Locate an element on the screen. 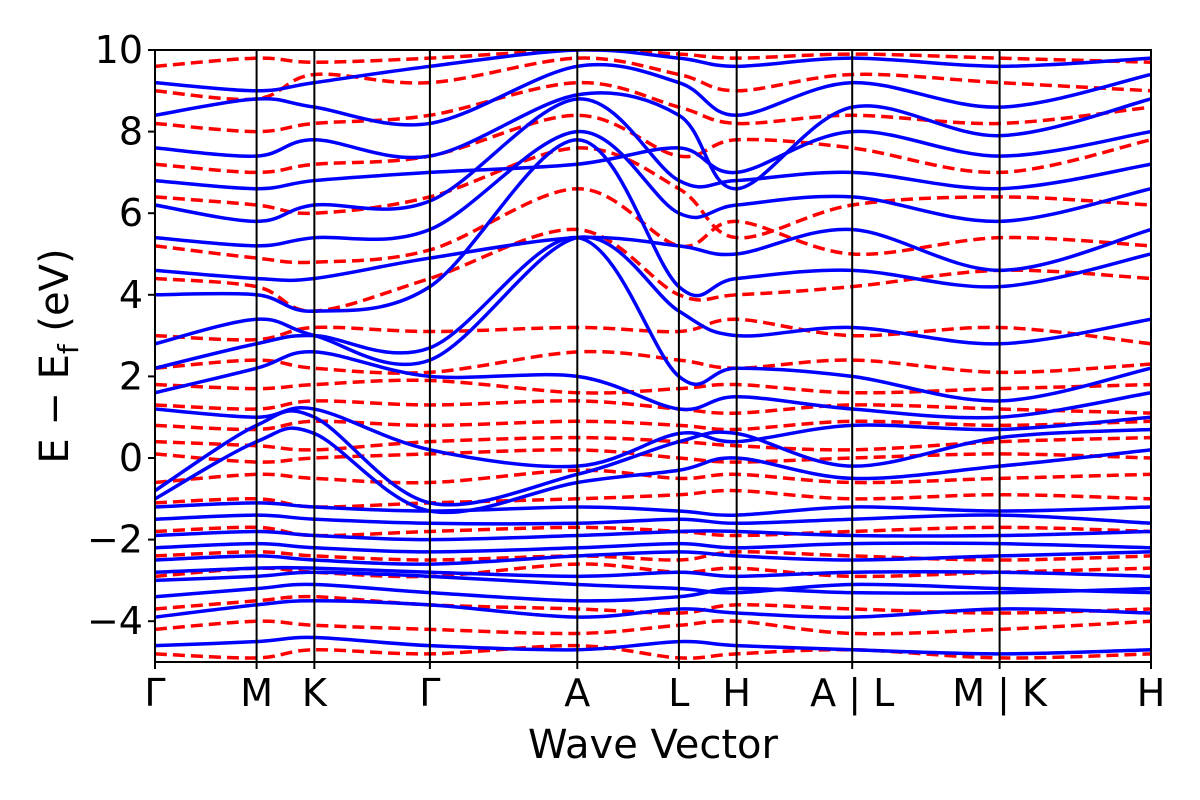 The image size is (1200, 800). y-tick-label: 8 is located at coordinates (131, 132).